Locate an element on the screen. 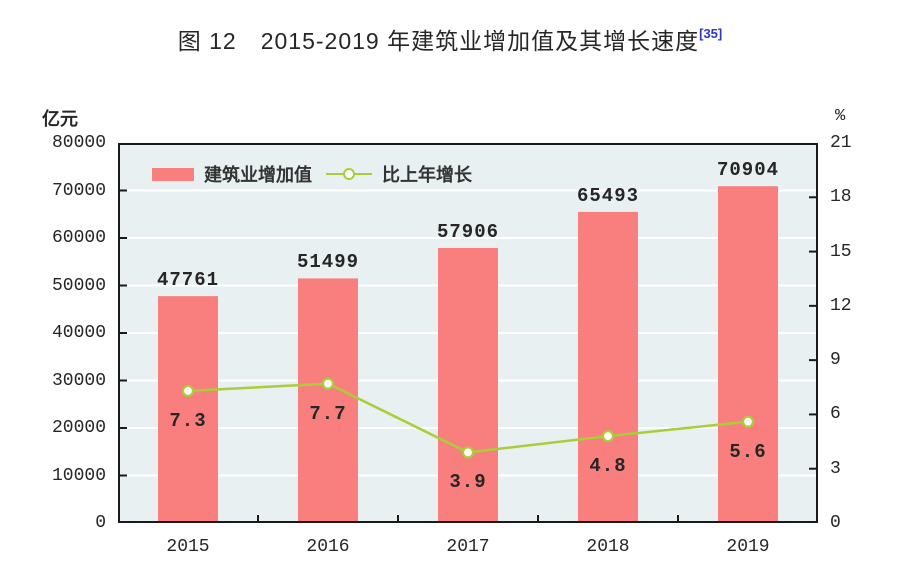 The image size is (900, 588). chart-title-text: 图 12 2015-2019 年建筑业增加值及其增长速度 is located at coordinates (438, 41).